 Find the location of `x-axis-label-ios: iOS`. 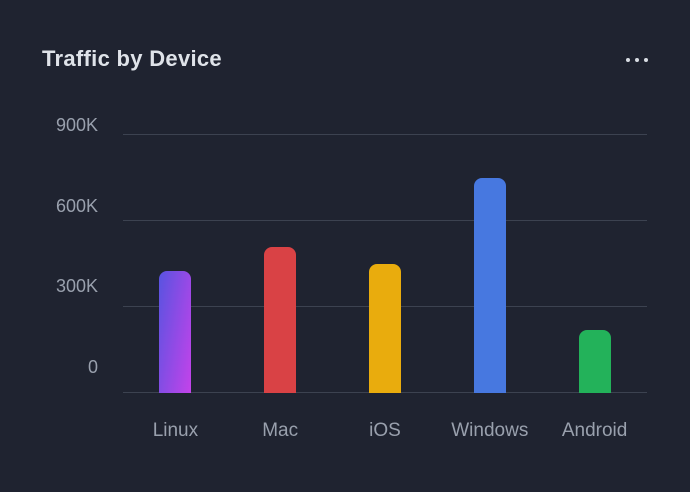

x-axis-label-ios: iOS is located at coordinates (385, 430).